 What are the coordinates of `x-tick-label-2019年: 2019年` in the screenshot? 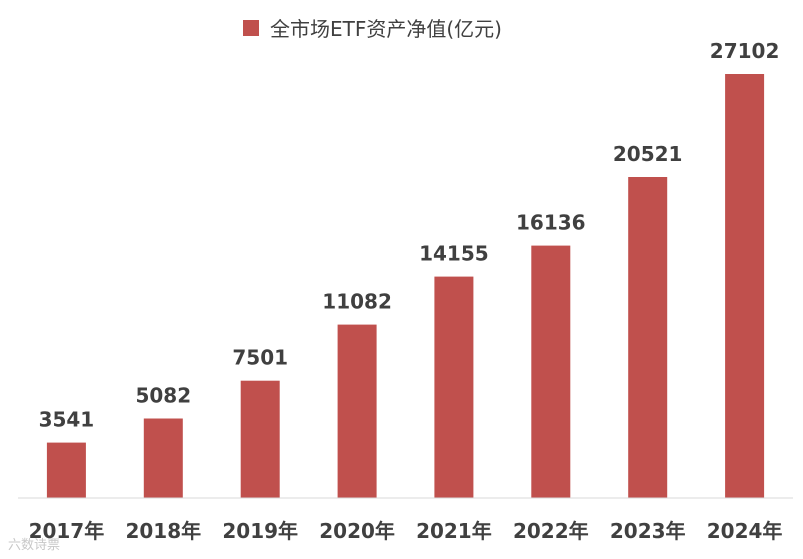 It's located at (260, 531).